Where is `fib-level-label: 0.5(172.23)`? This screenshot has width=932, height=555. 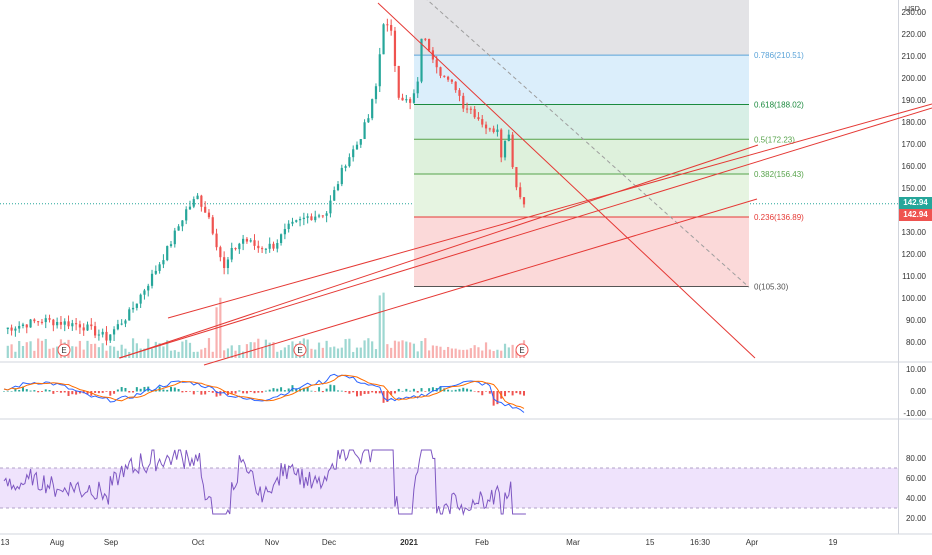
fib-level-label: 0.5(172.23) is located at coordinates (774, 139).